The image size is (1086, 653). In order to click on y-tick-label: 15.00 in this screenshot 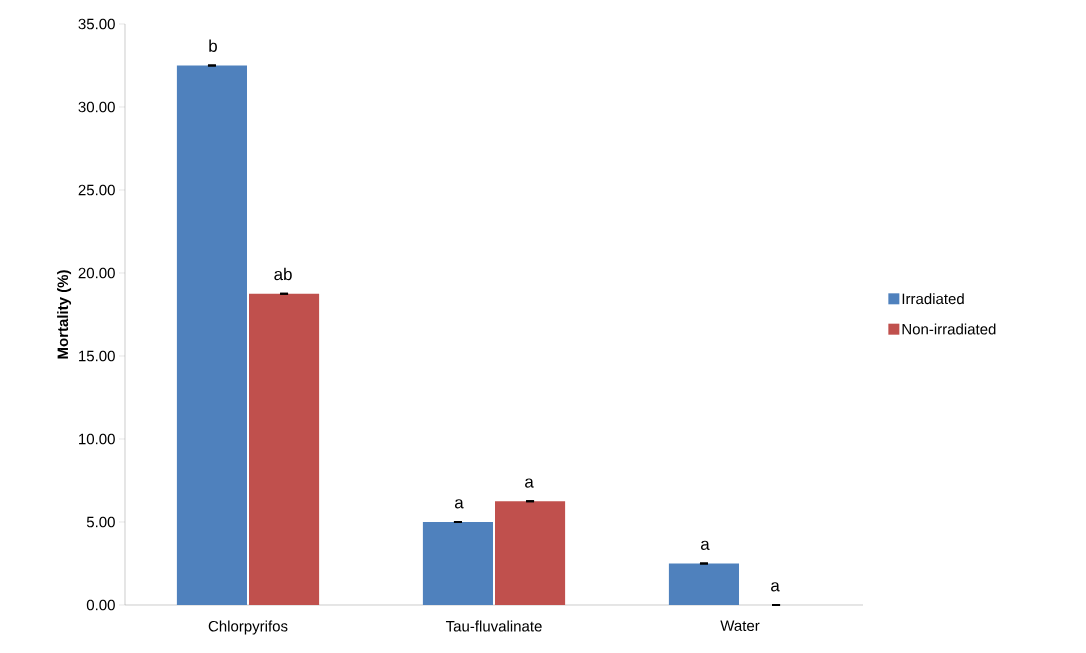, I will do `click(97, 356)`.